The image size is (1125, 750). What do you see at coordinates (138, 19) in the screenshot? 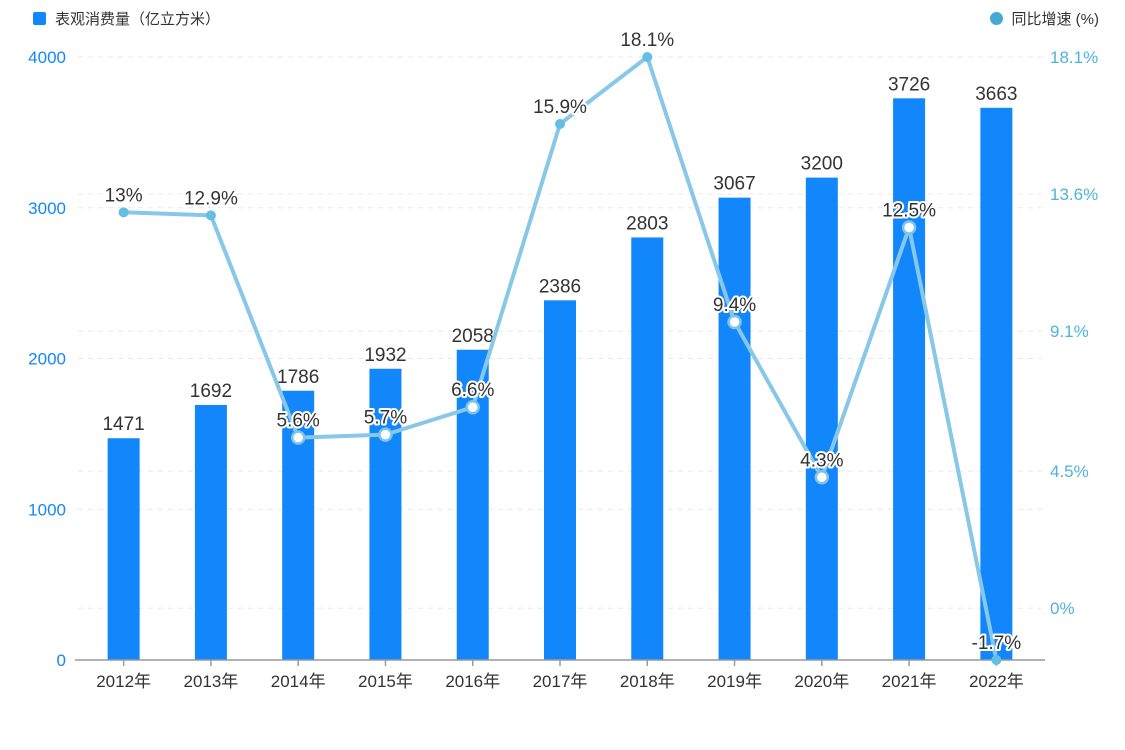
I see `legend-consumption-label: 表观消费量（亿立方米）` at bounding box center [138, 19].